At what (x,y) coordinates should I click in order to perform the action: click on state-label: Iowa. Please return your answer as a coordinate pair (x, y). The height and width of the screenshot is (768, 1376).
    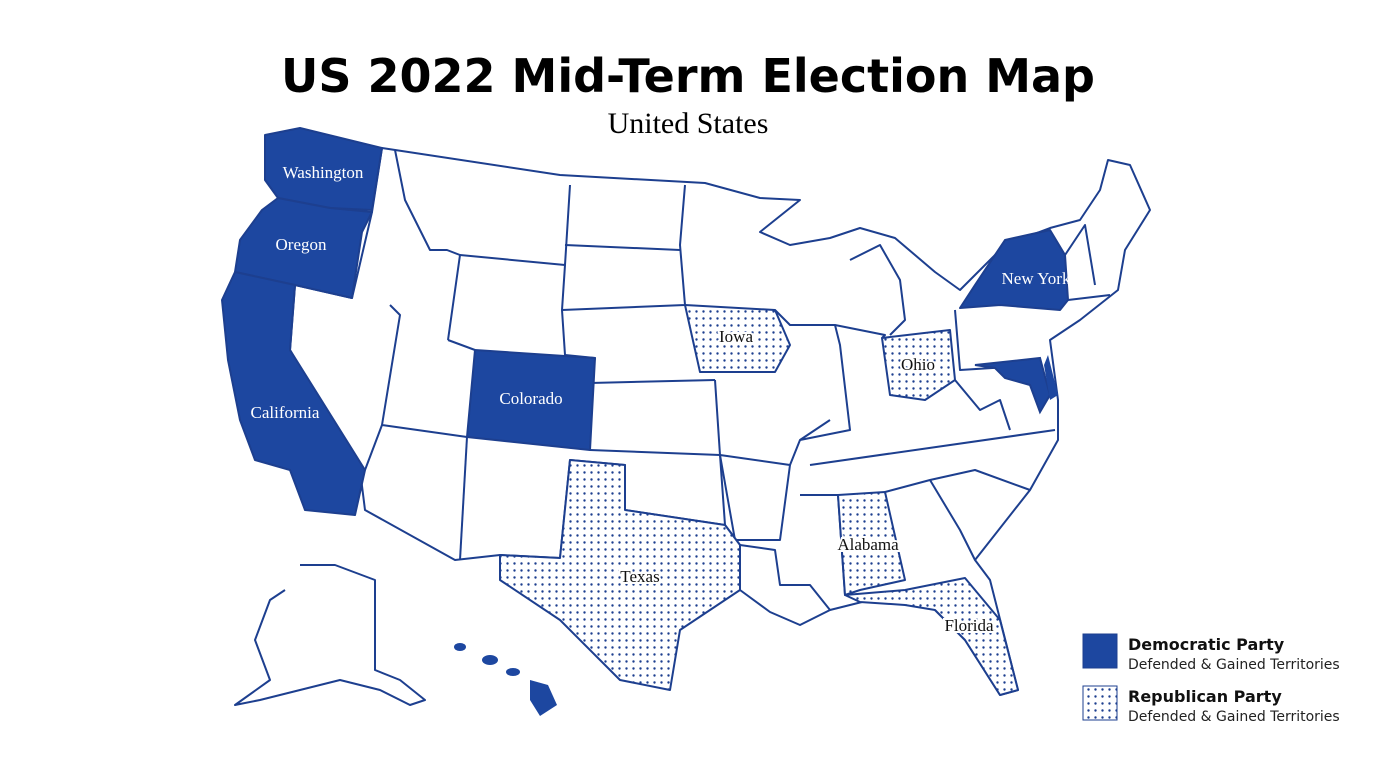
    Looking at the image, I should click on (736, 336).